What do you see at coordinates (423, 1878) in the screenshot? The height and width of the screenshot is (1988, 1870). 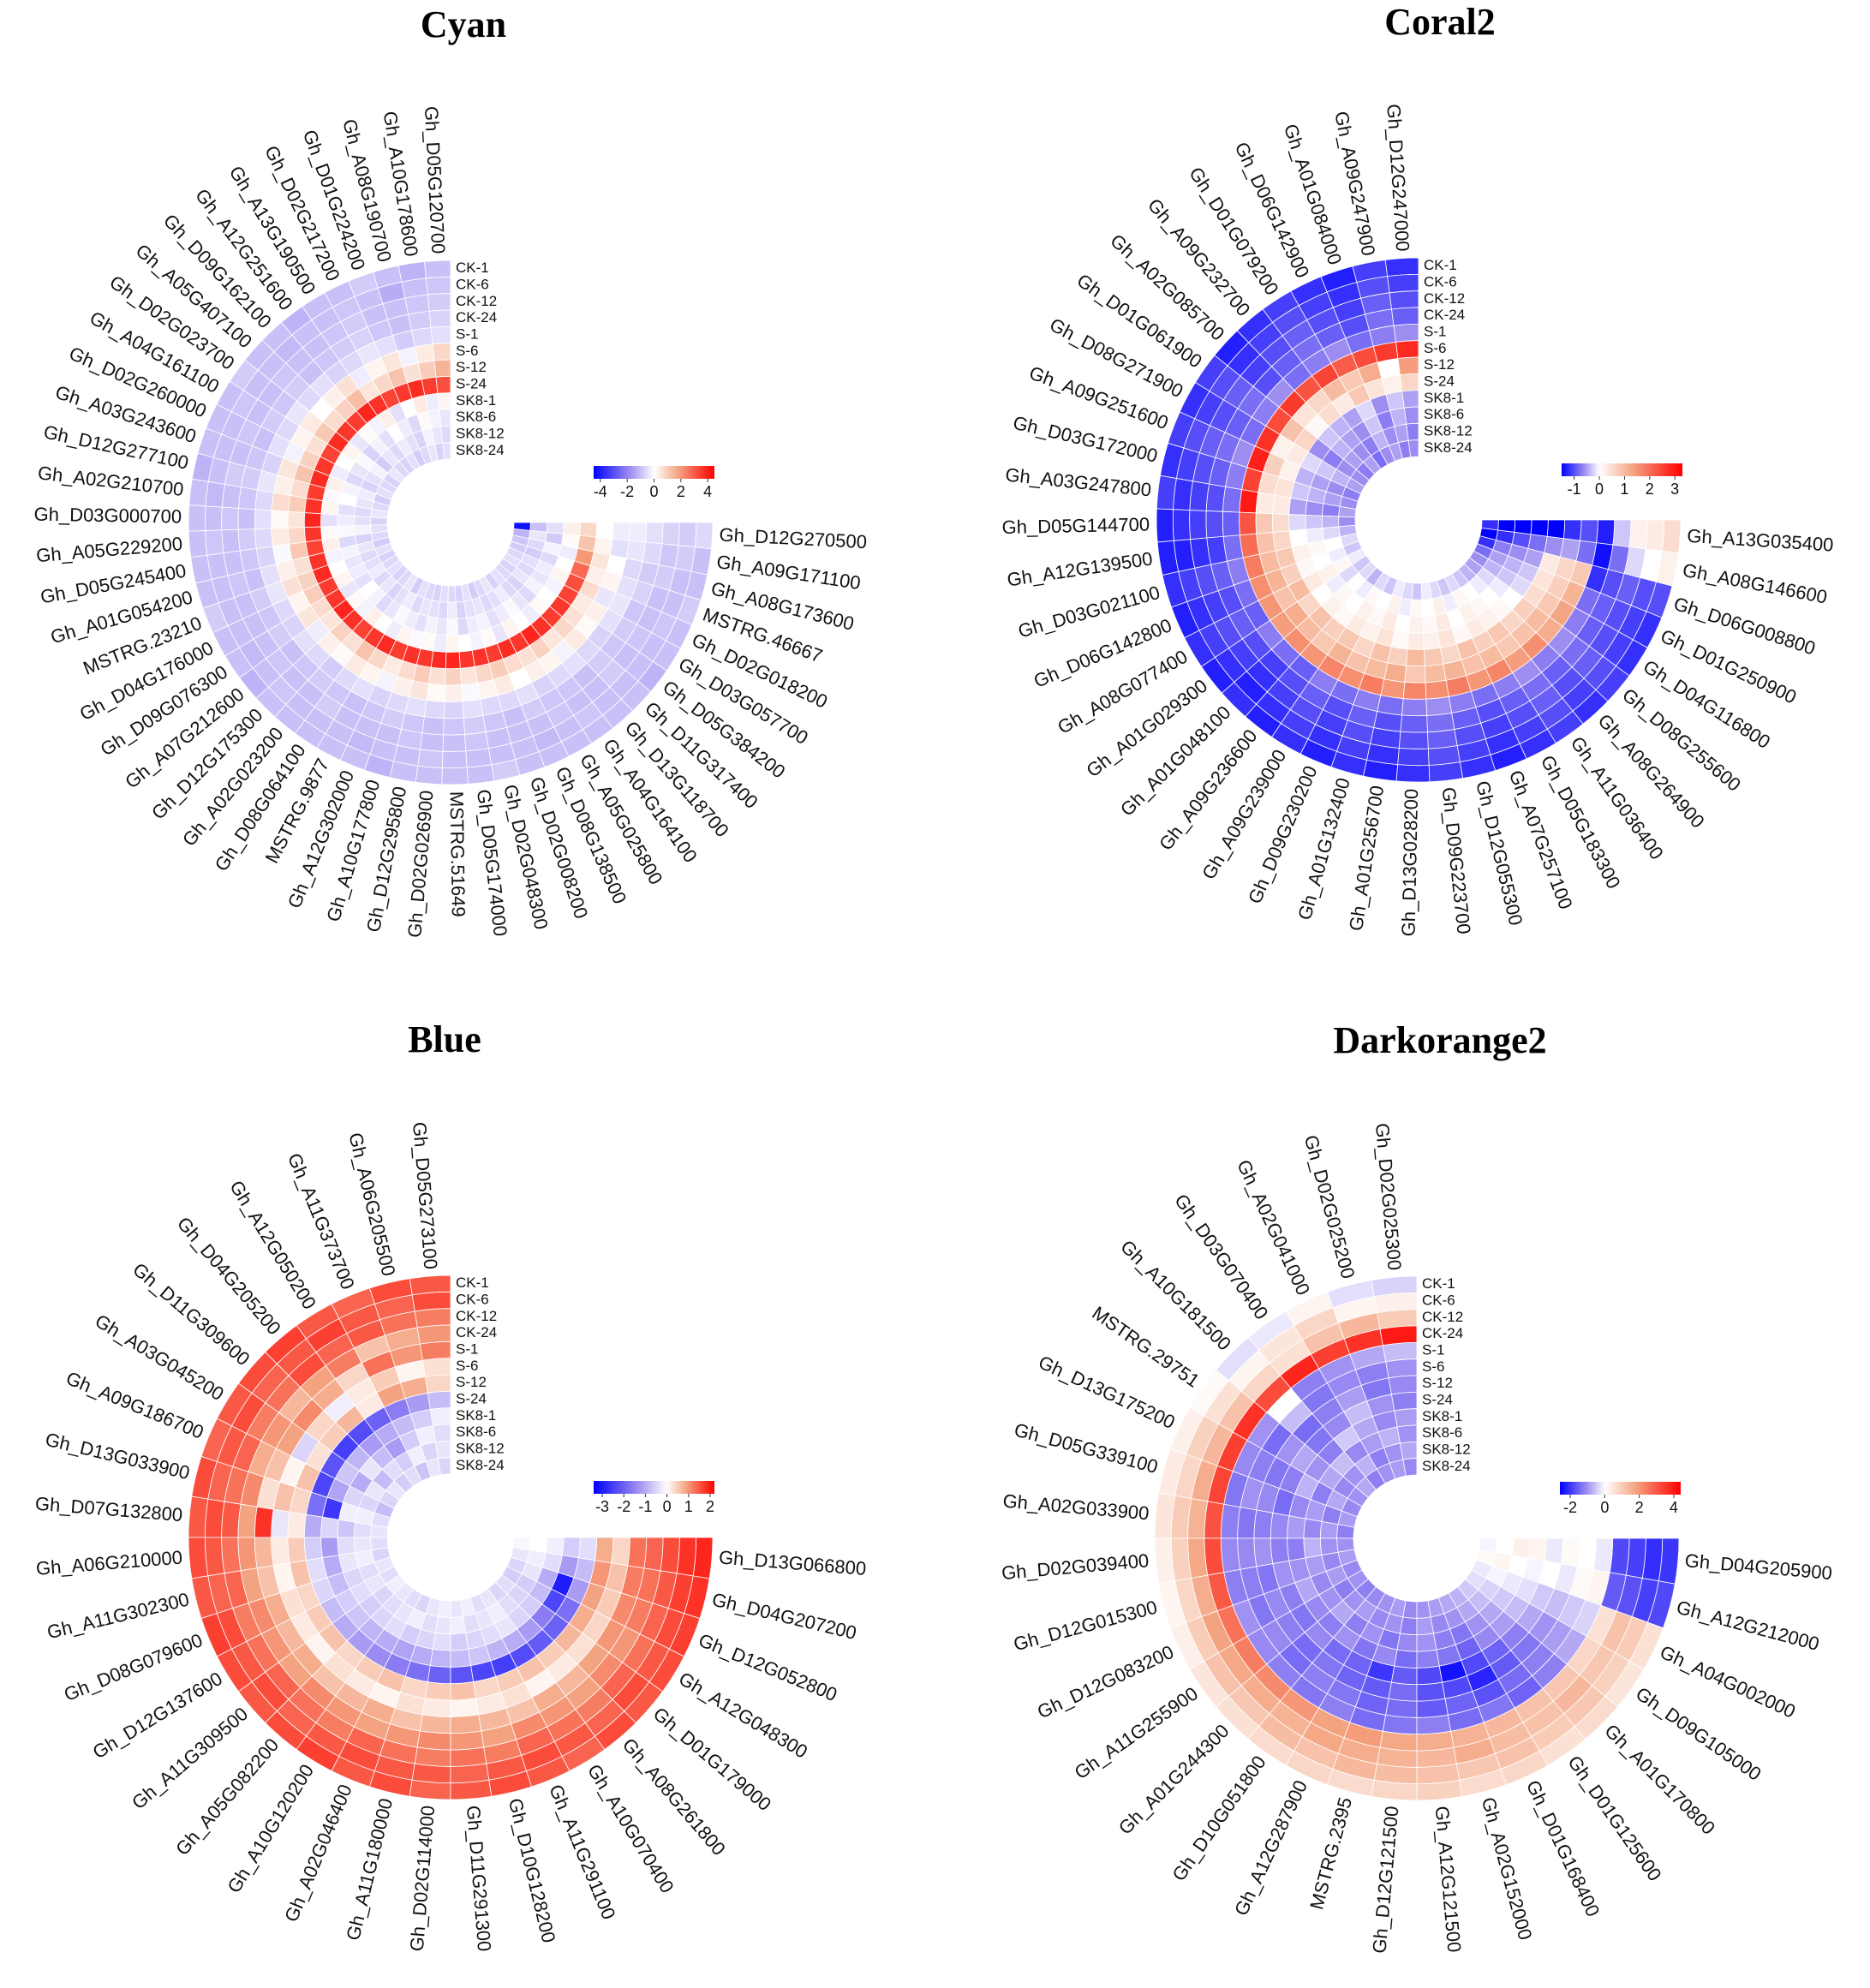 I see `gene-label: Gh_D02G114000` at bounding box center [423, 1878].